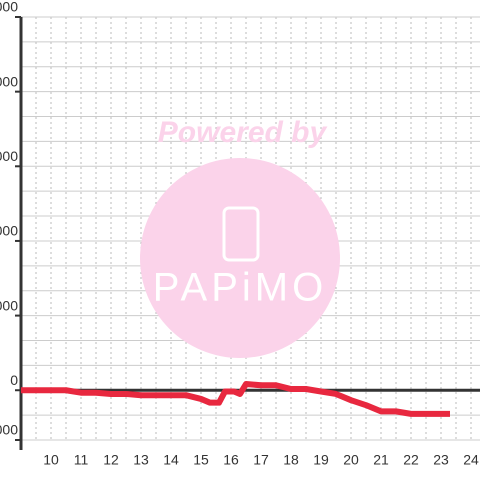 This screenshot has width=480, height=480. What do you see at coordinates (9, 305) in the screenshot?
I see `y-tick-label: 30,000` at bounding box center [9, 305].